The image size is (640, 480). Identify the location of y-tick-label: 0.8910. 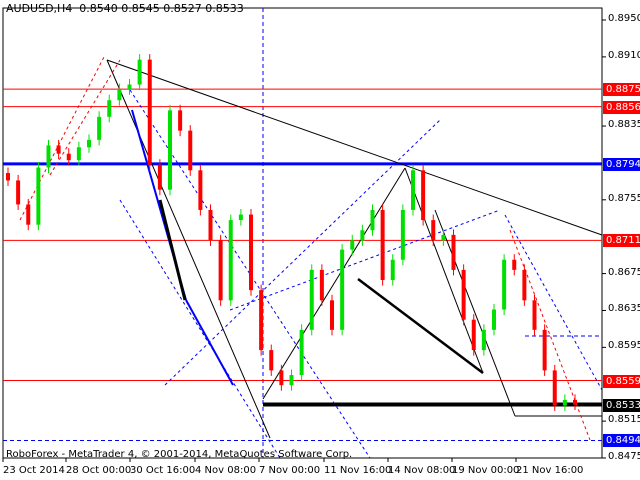
(624, 55).